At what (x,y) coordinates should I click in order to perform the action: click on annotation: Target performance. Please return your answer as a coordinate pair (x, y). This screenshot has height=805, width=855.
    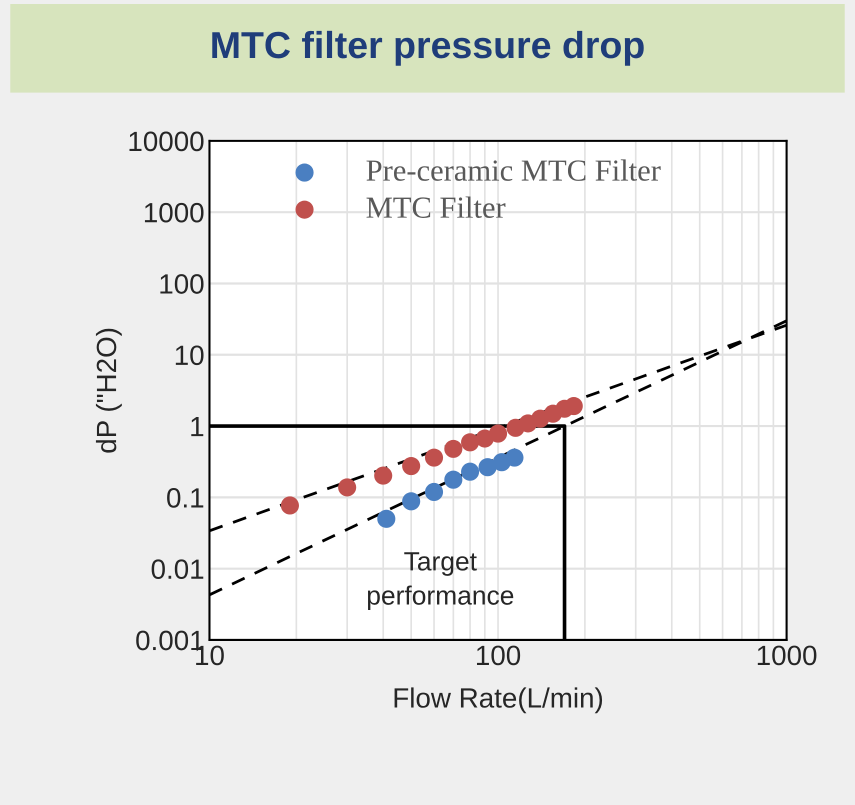
    Looking at the image, I should click on (441, 581).